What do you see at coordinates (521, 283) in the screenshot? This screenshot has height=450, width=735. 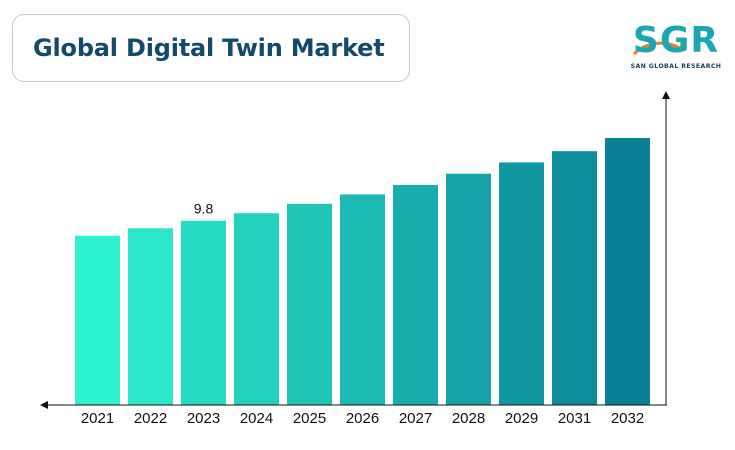 I see `bar-2029` at bounding box center [521, 283].